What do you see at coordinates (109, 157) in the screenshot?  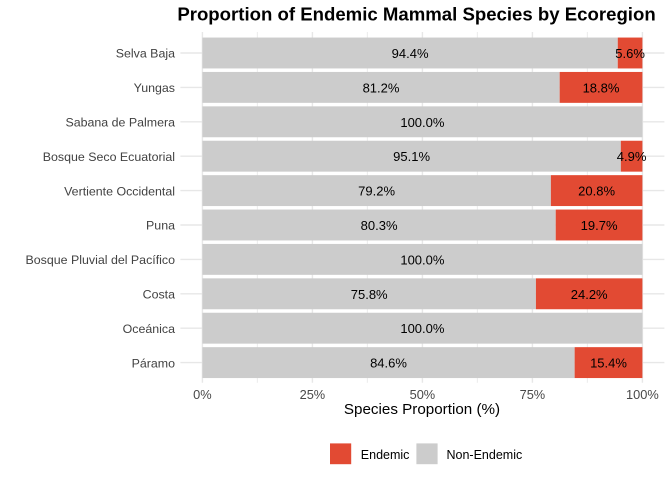 I see `svg-text: Bosque Seco Ecuatorial` at bounding box center [109, 157].